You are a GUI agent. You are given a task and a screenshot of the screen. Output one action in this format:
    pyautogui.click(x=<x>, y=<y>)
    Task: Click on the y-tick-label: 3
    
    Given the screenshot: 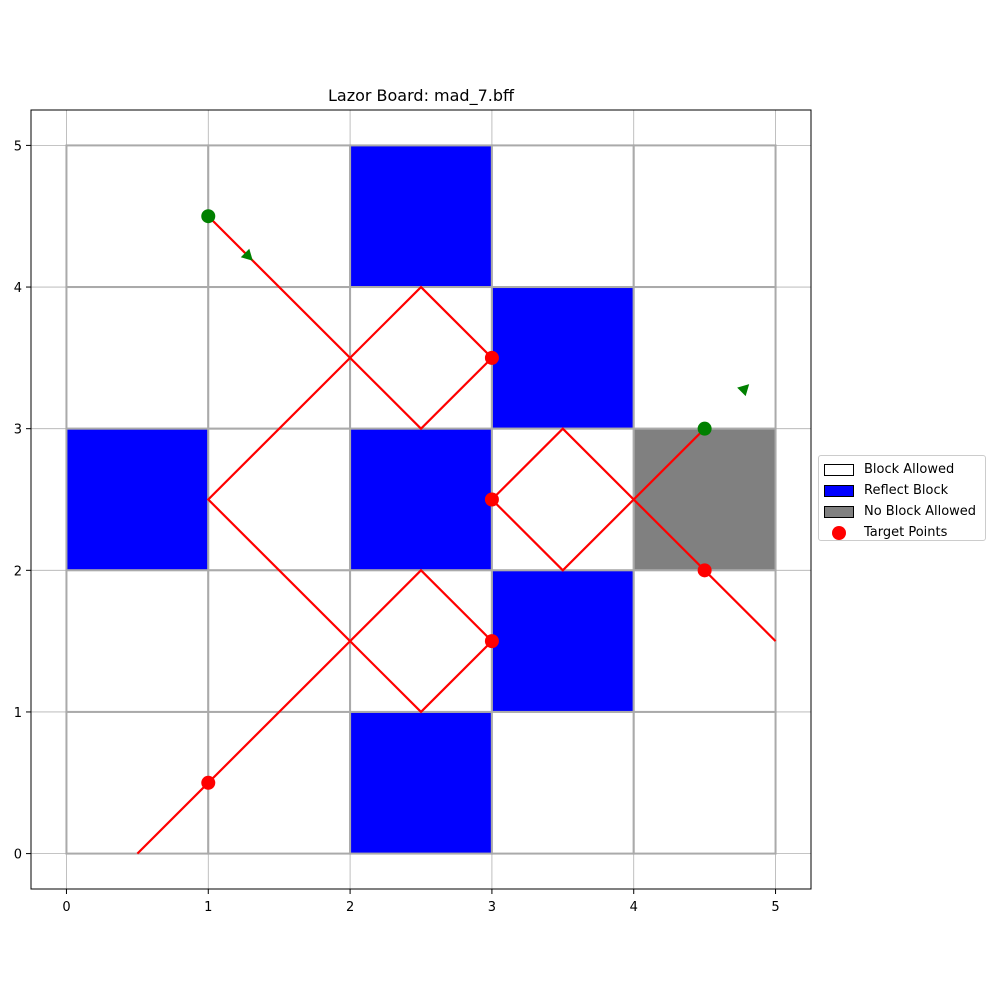 What is the action you would take?
    pyautogui.click(x=18, y=430)
    